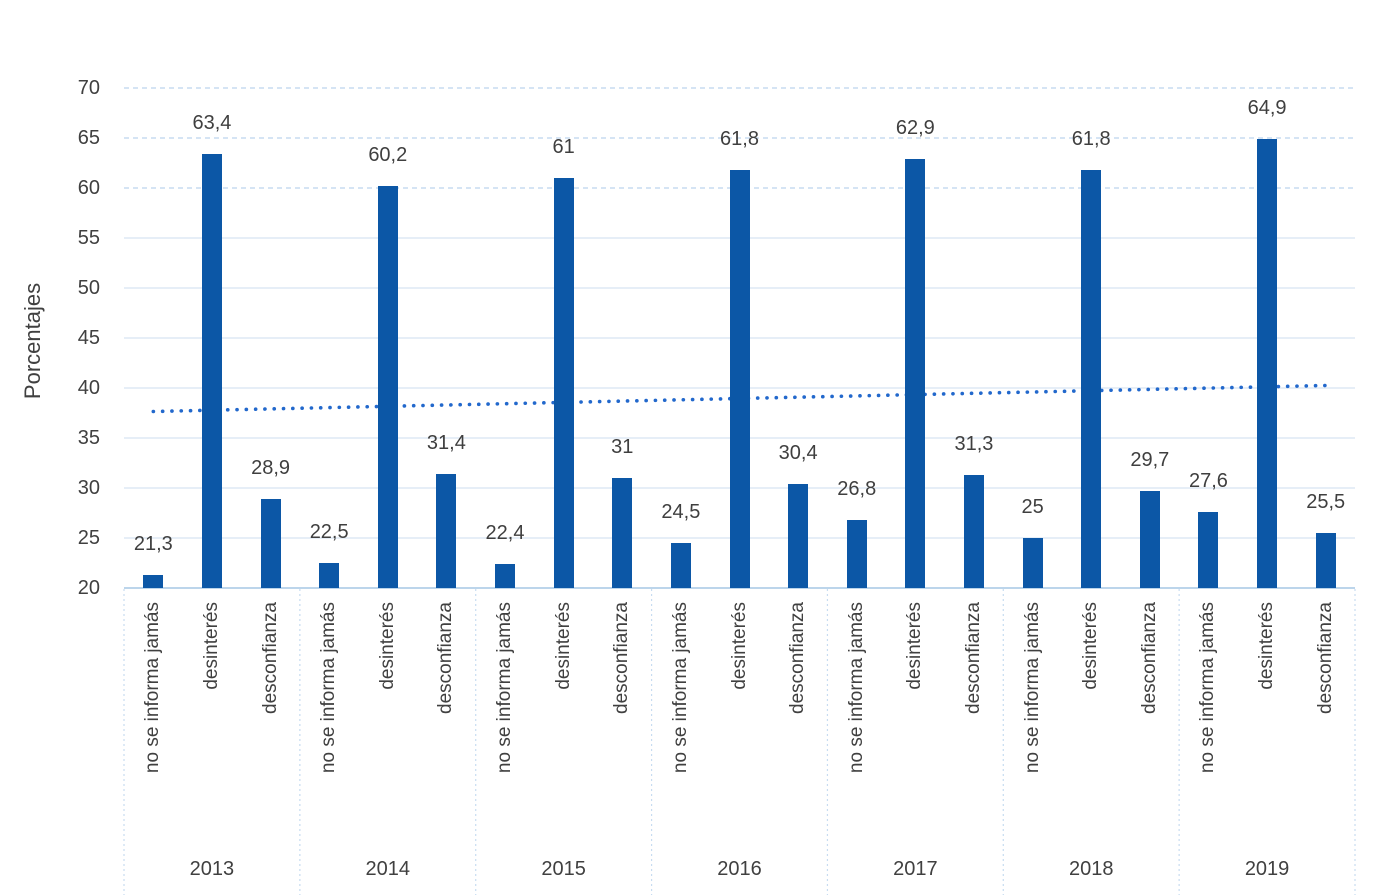 Image resolution: width=1375 pixels, height=895 pixels. What do you see at coordinates (88, 338) in the screenshot?
I see `y-axis-tick-label: 45` at bounding box center [88, 338].